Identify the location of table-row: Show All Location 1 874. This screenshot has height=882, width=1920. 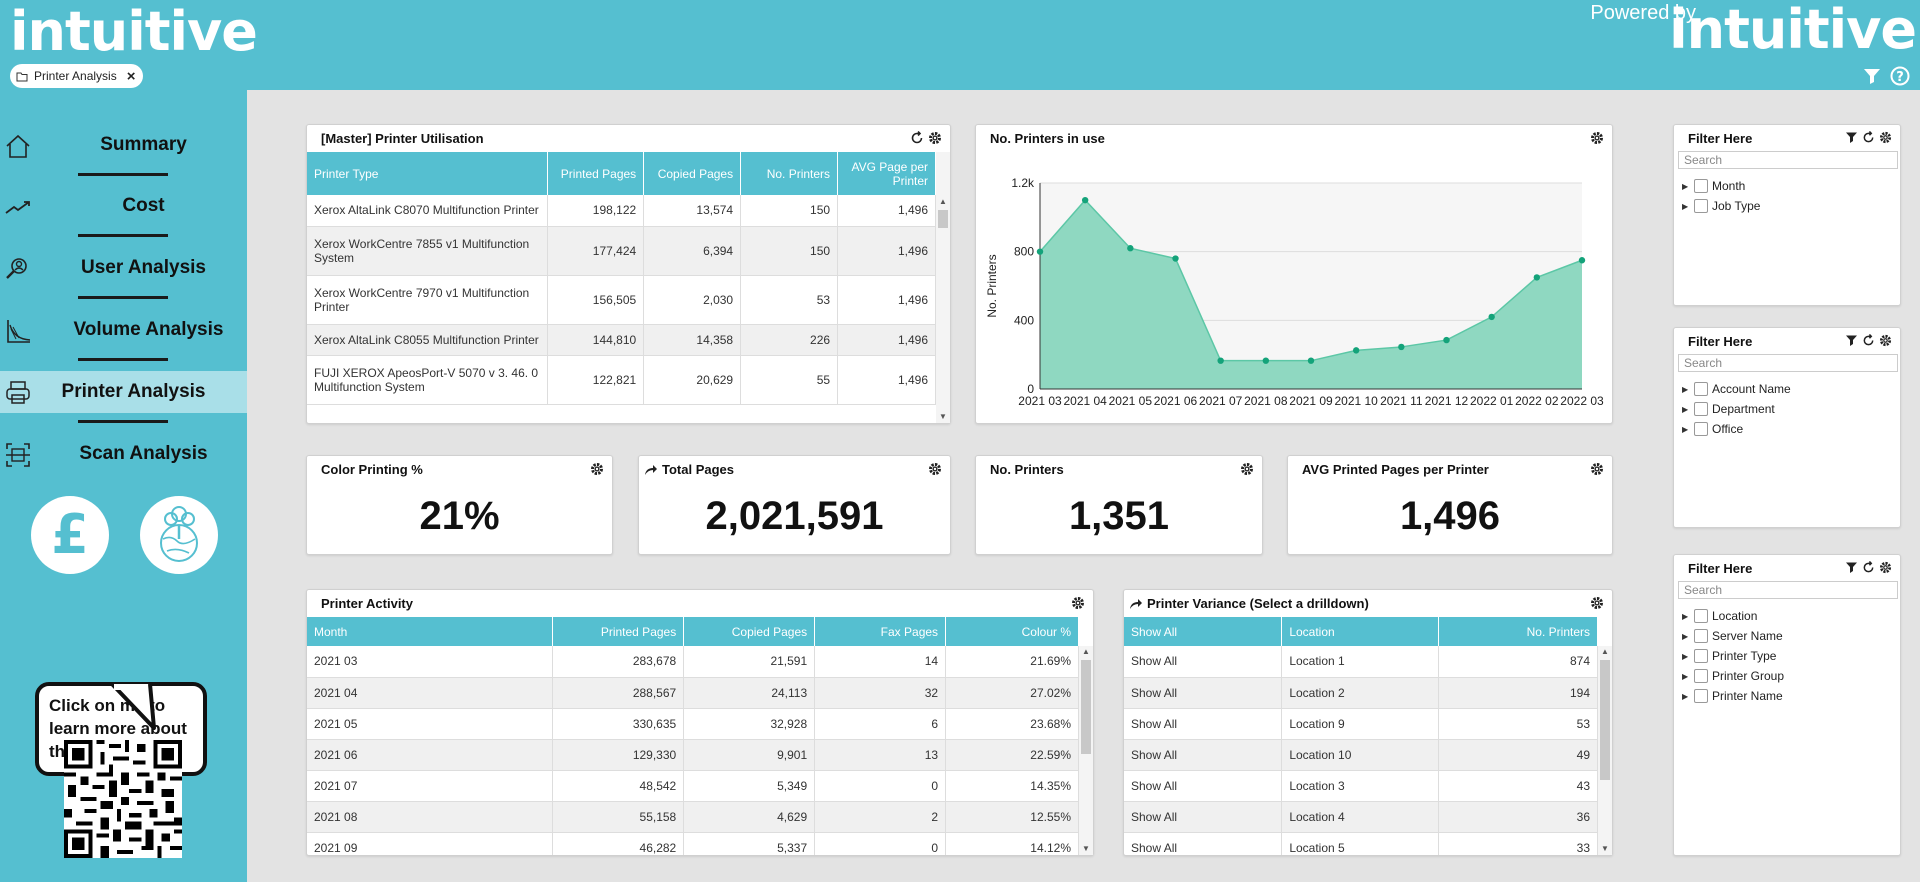
(1361, 662).